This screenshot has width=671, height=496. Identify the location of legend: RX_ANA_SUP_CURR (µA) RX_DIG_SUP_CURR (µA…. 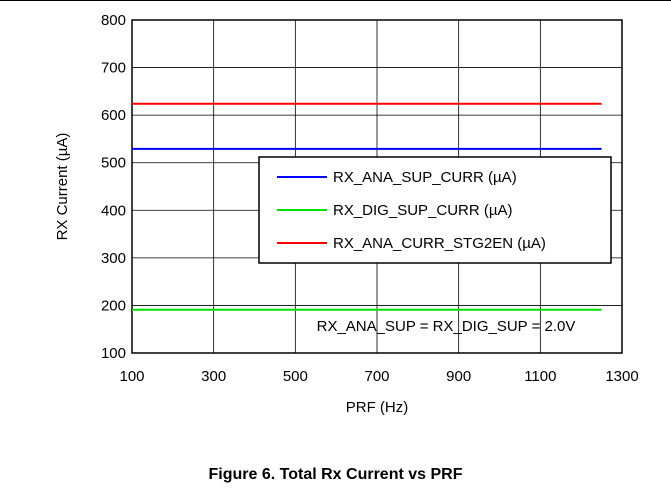
(435, 210).